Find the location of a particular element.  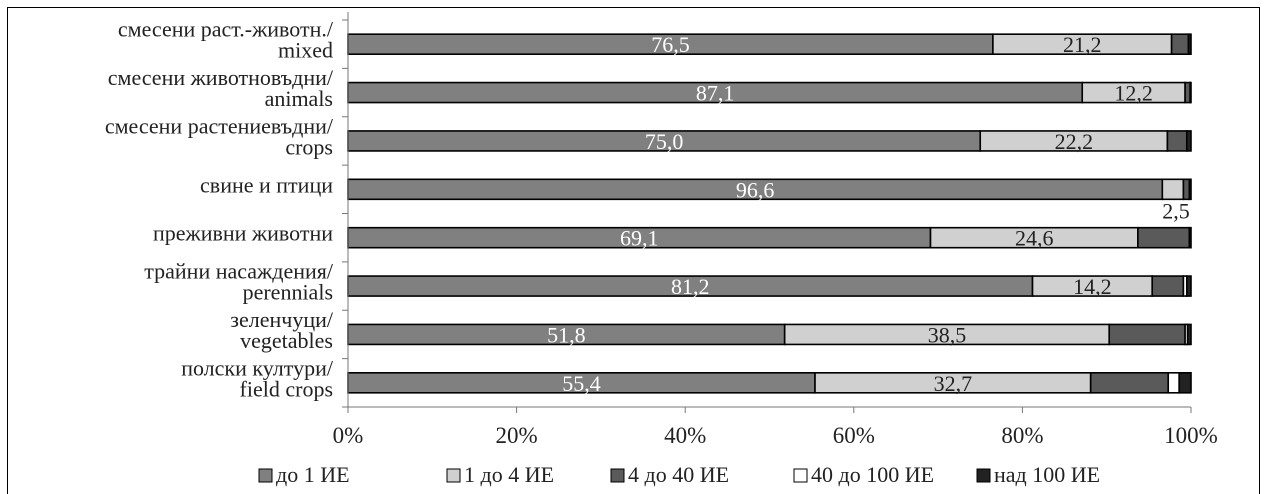

category-label: смесени растениевъдни/ is located at coordinates (219, 125).